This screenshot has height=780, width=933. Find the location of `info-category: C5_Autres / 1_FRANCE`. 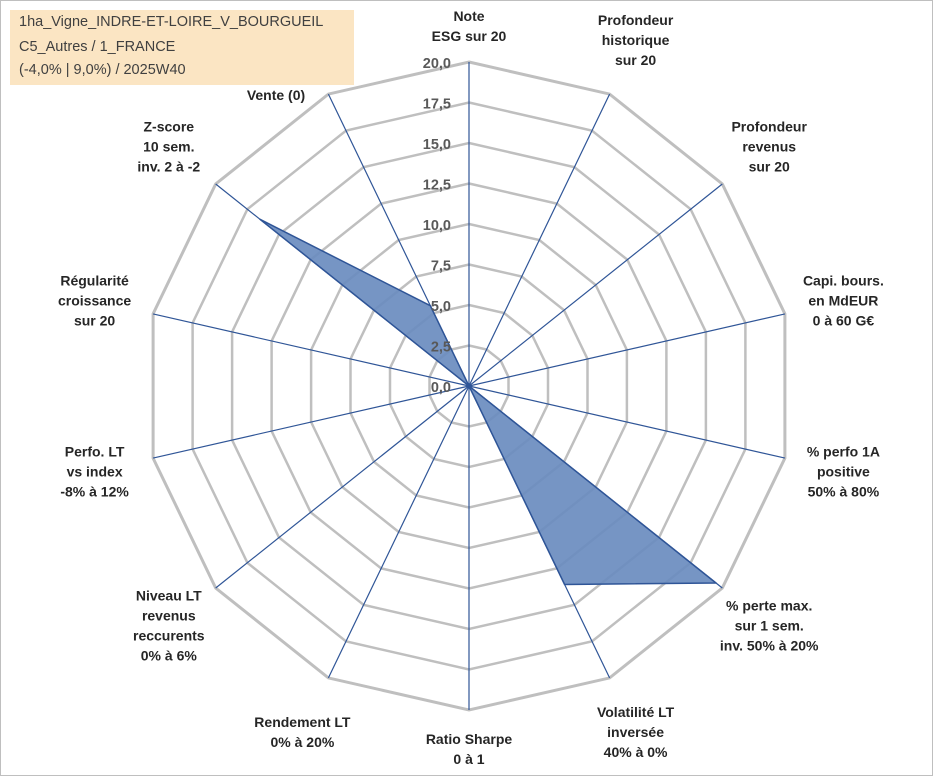

info-category: C5_Autres / 1_FRANCE is located at coordinates (97, 47).